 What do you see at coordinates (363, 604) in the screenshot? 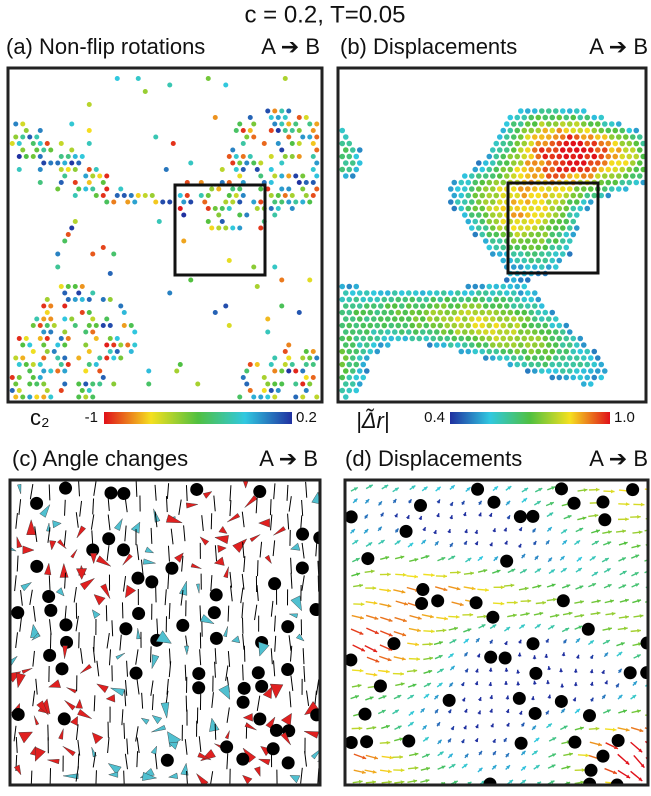
I see `arrow-head` at bounding box center [363, 604].